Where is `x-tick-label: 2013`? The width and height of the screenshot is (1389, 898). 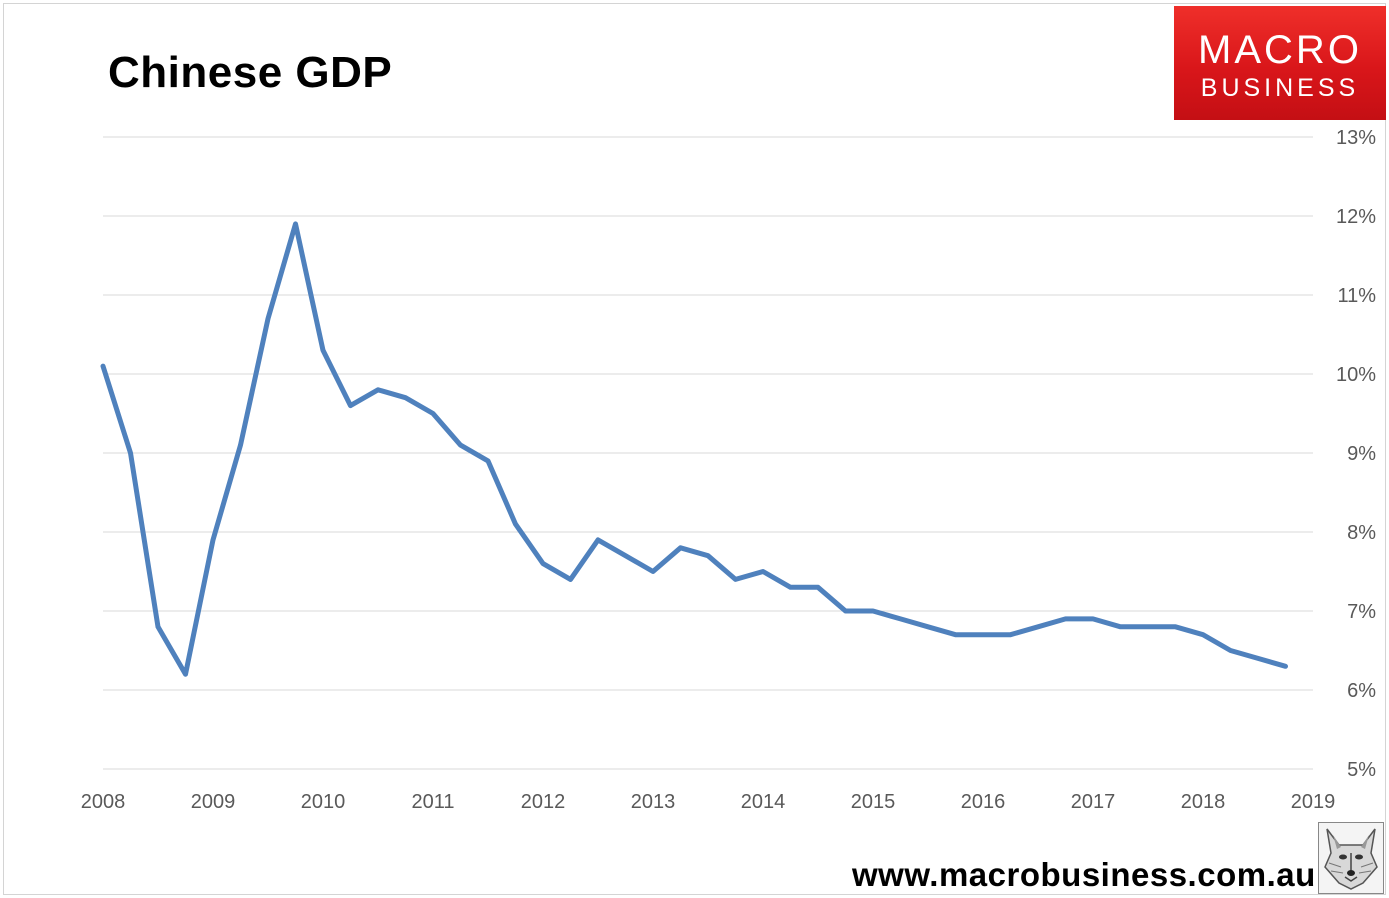 x-tick-label: 2013 is located at coordinates (653, 802).